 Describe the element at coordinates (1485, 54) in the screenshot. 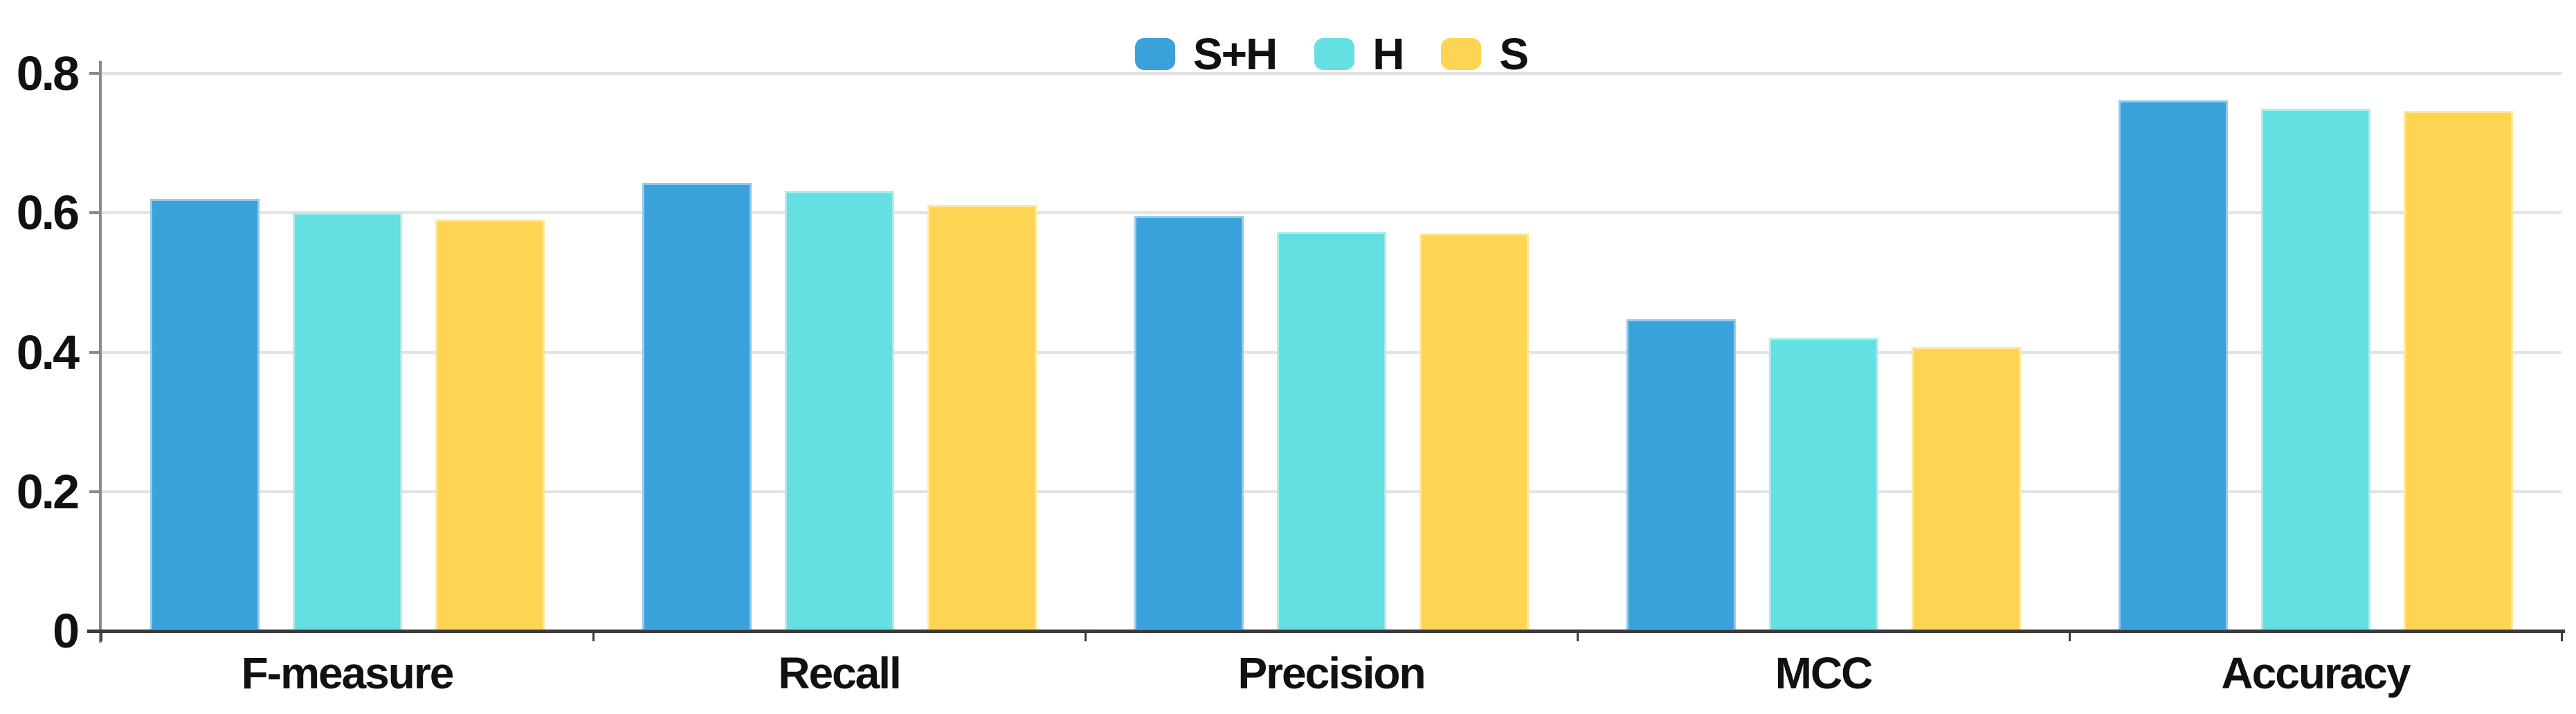

I see `legend-item-s: S` at that location.